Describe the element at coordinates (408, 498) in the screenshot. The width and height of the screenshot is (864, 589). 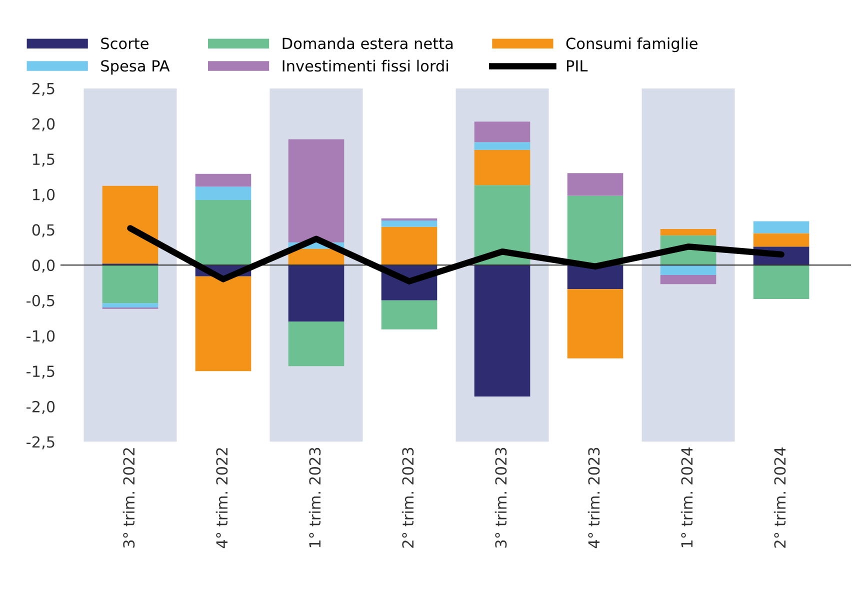
I see `x-tick-label: 2° trim. 2023` at that location.